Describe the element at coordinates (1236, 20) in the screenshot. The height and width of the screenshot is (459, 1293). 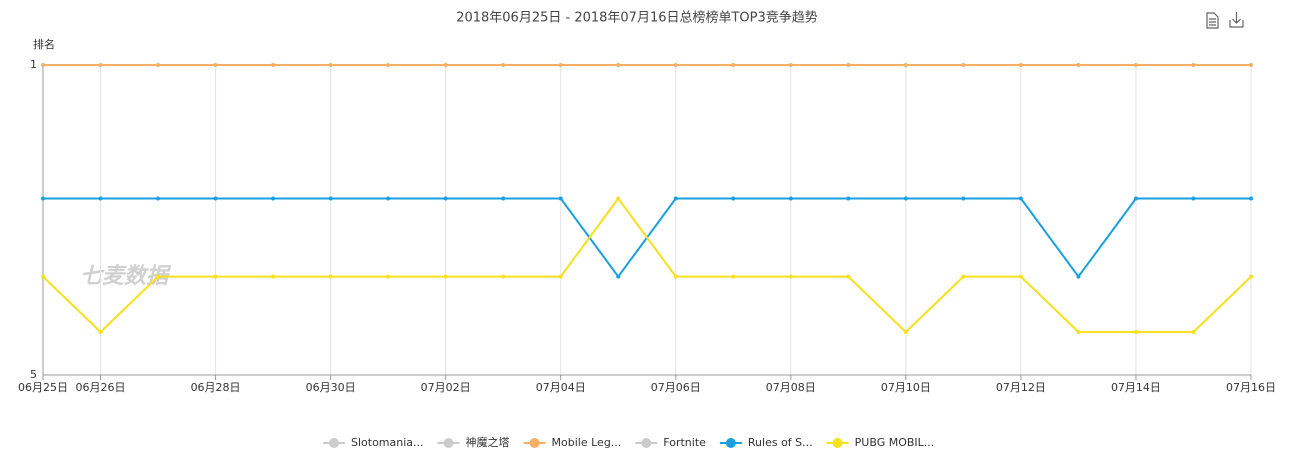
I see `download-icon` at that location.